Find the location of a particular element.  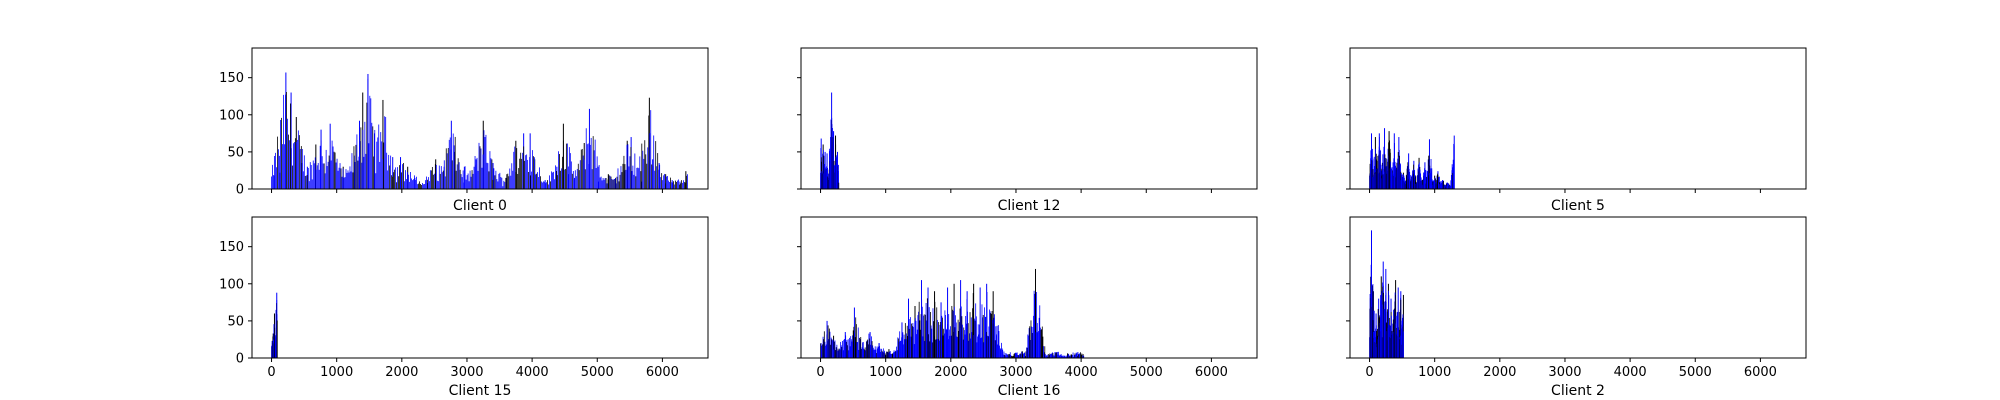

panel-client-16: 0 1000 2000 3000 4000 5000 6000 Client 16 is located at coordinates (1027, 307).